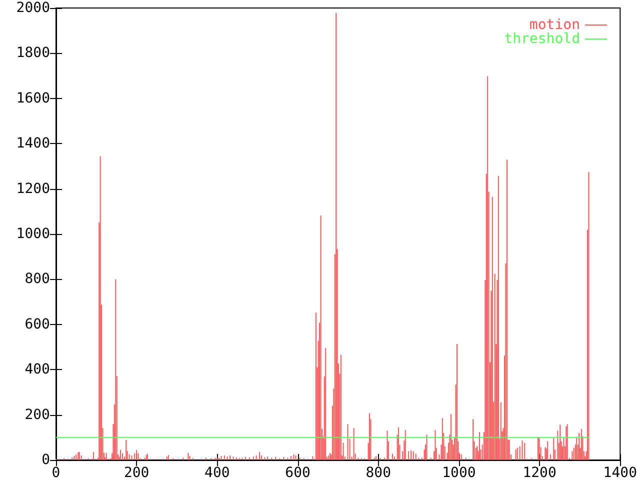 This screenshot has height=480, width=640. What do you see at coordinates (33, 144) in the screenshot?
I see `y-tick-label: 1400` at bounding box center [33, 144].